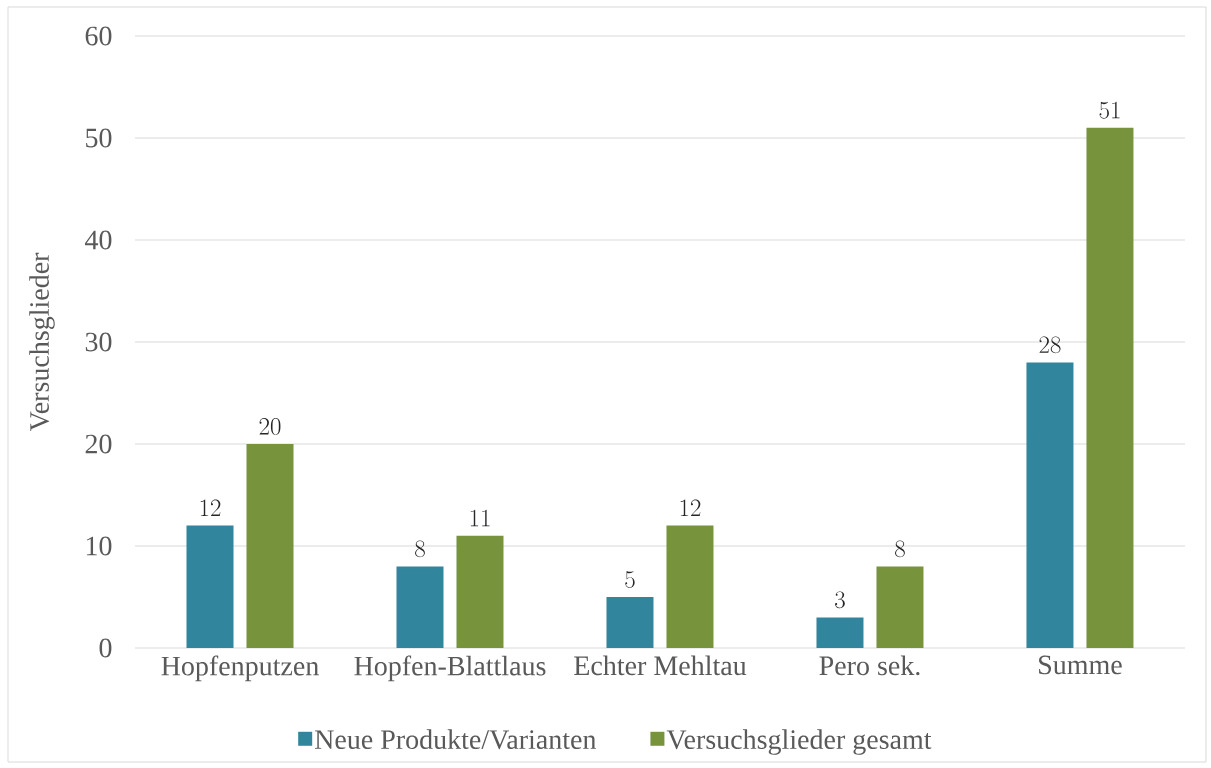  I want to click on y-tick-label: 50, so click(99, 138).